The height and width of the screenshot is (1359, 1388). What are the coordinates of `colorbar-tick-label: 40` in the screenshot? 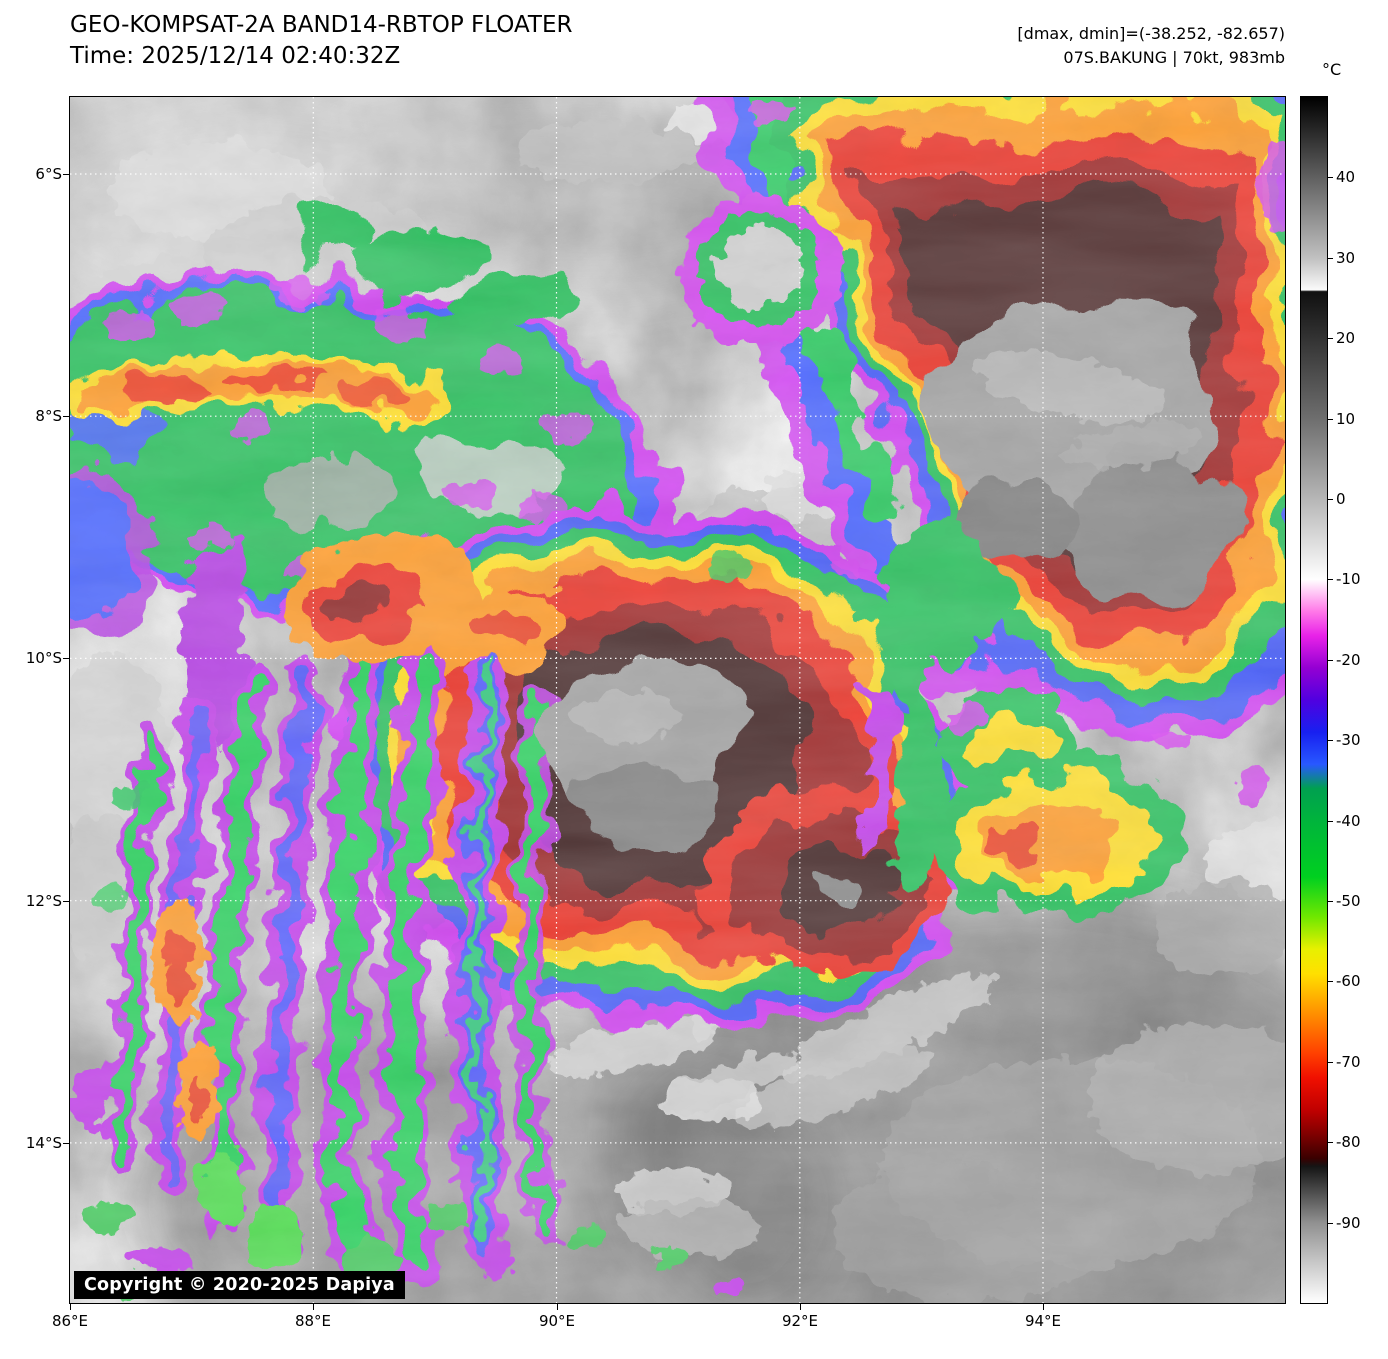 It's located at (1346, 177).